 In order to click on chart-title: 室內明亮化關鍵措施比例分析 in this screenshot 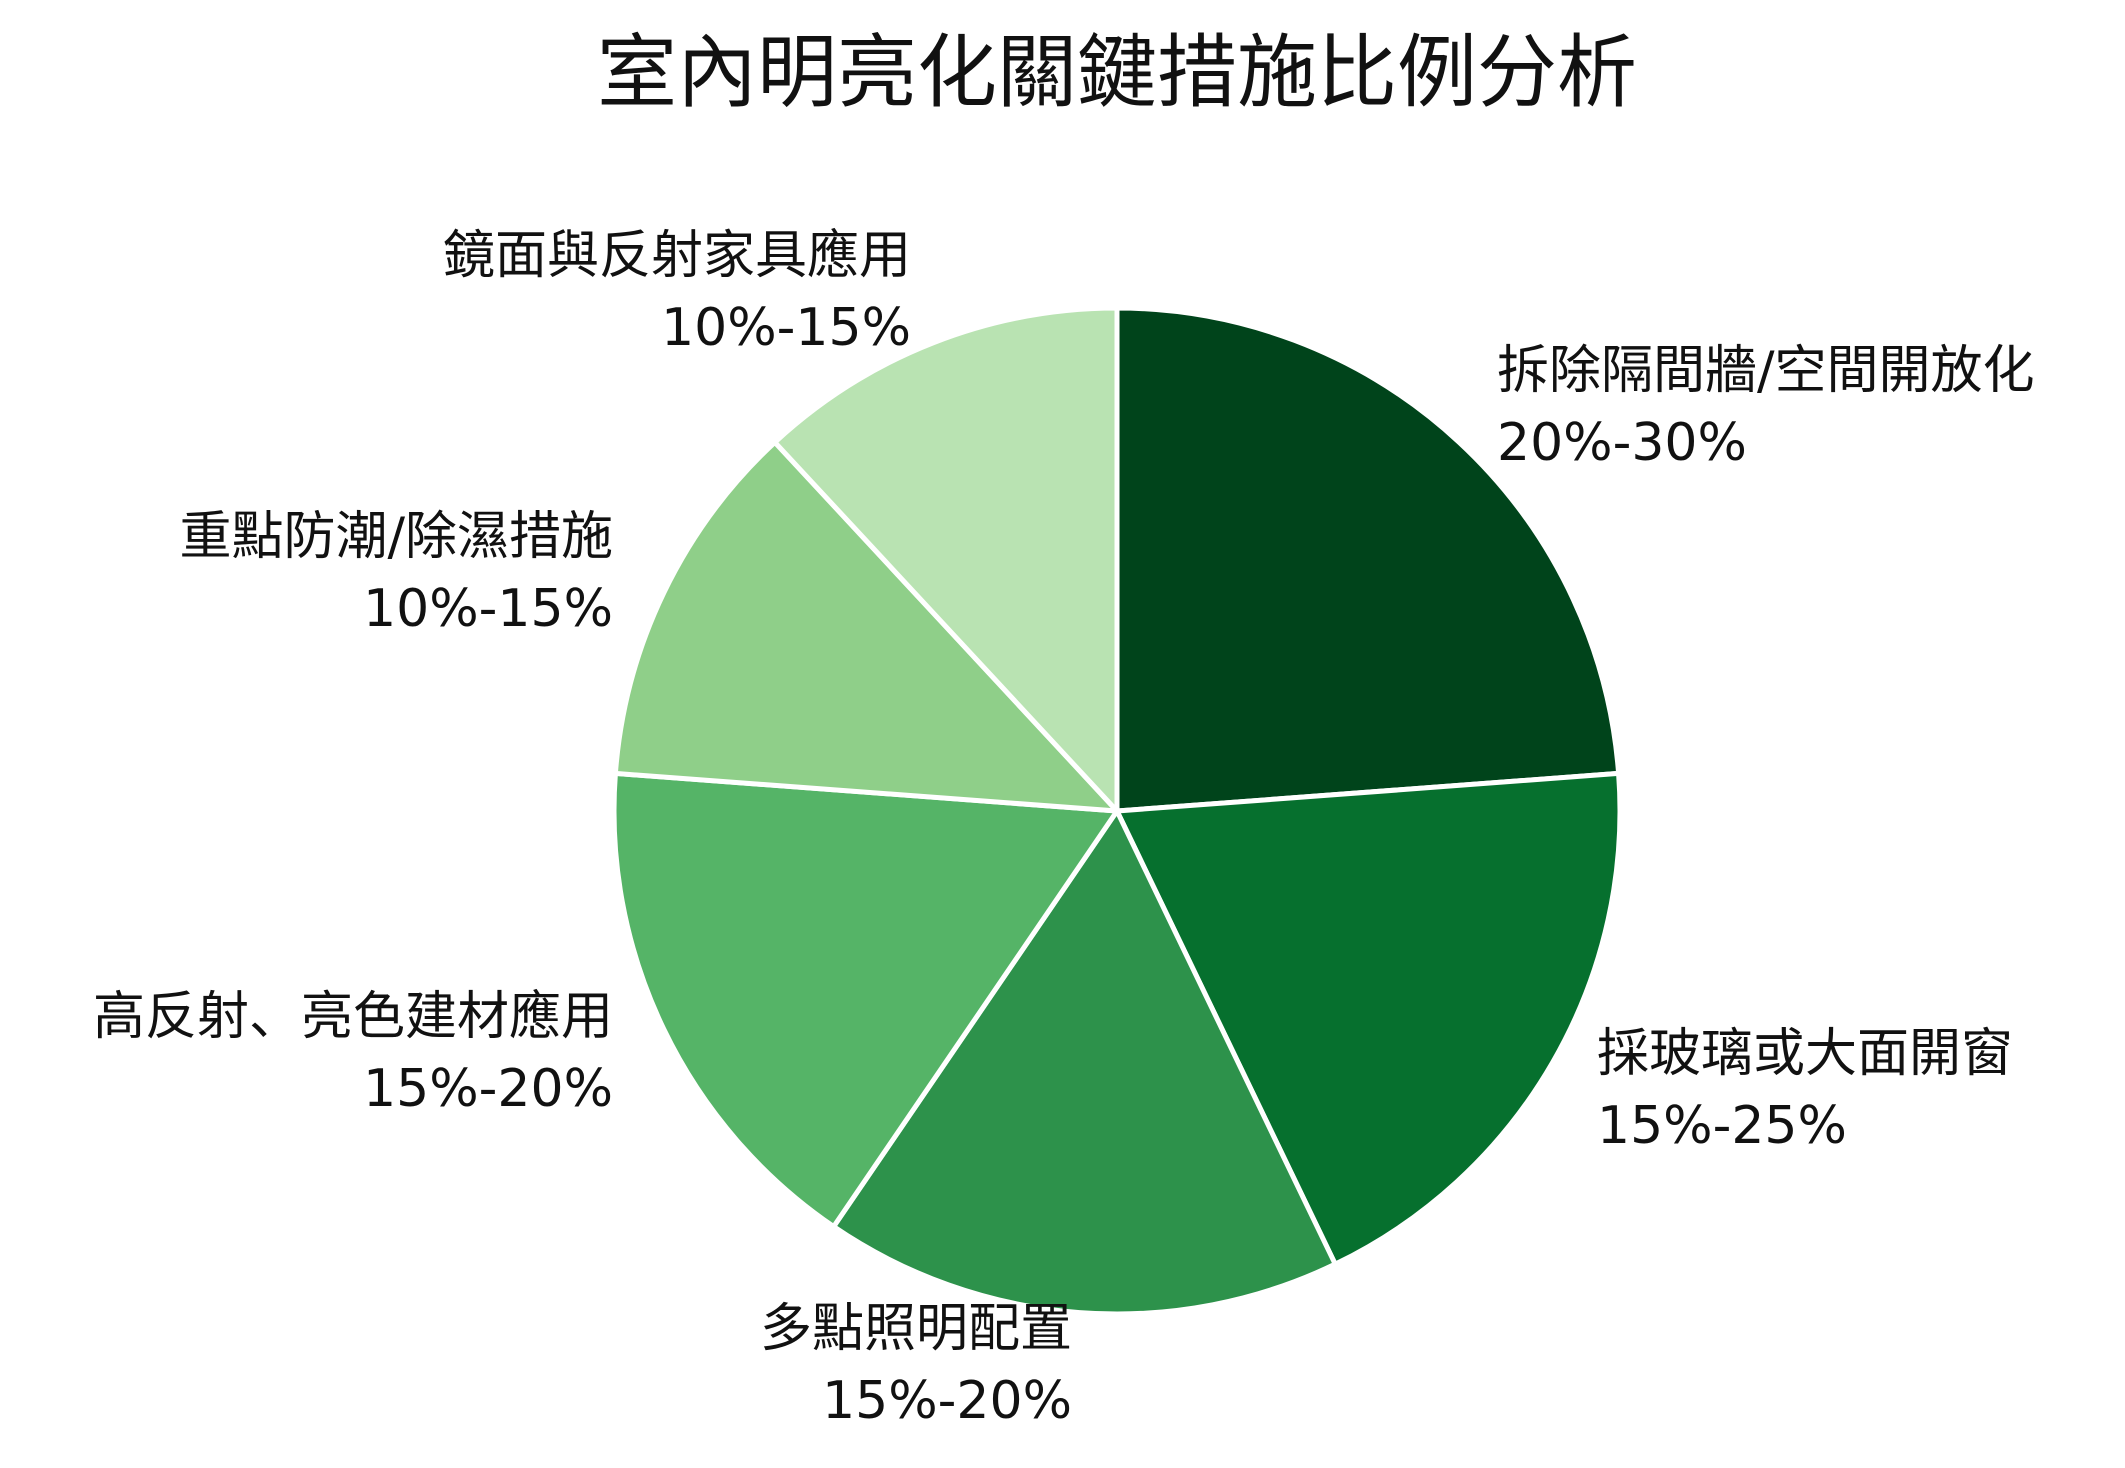, I will do `click(1117, 72)`.